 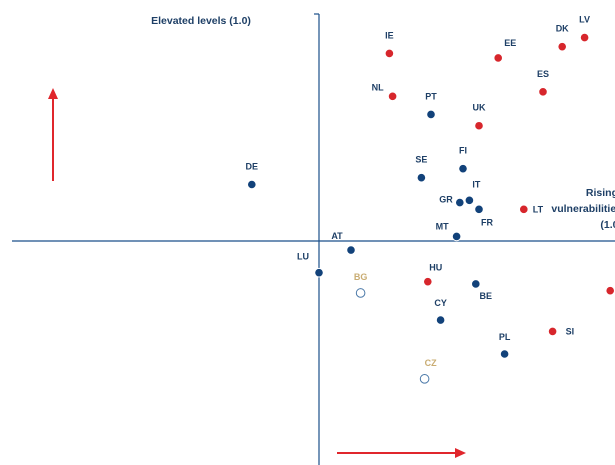 What do you see at coordinates (538, 209) in the screenshot?
I see `label-lt: LT` at bounding box center [538, 209].